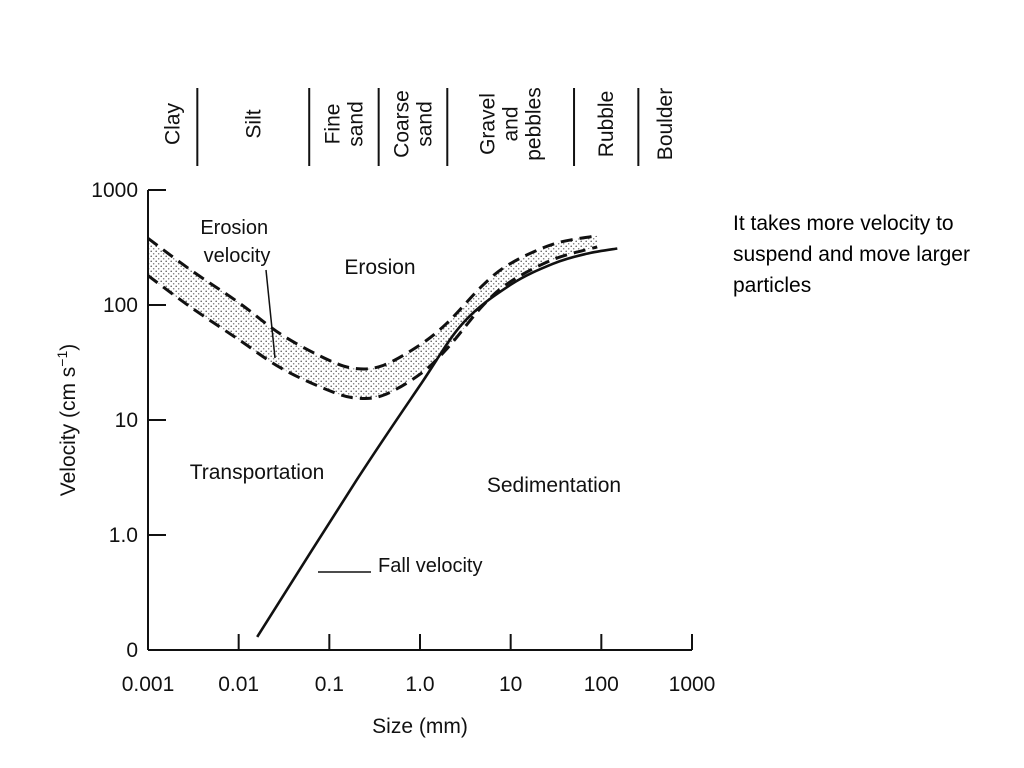  I want to click on erosion-velocity-lower-line, so click(372, 322).